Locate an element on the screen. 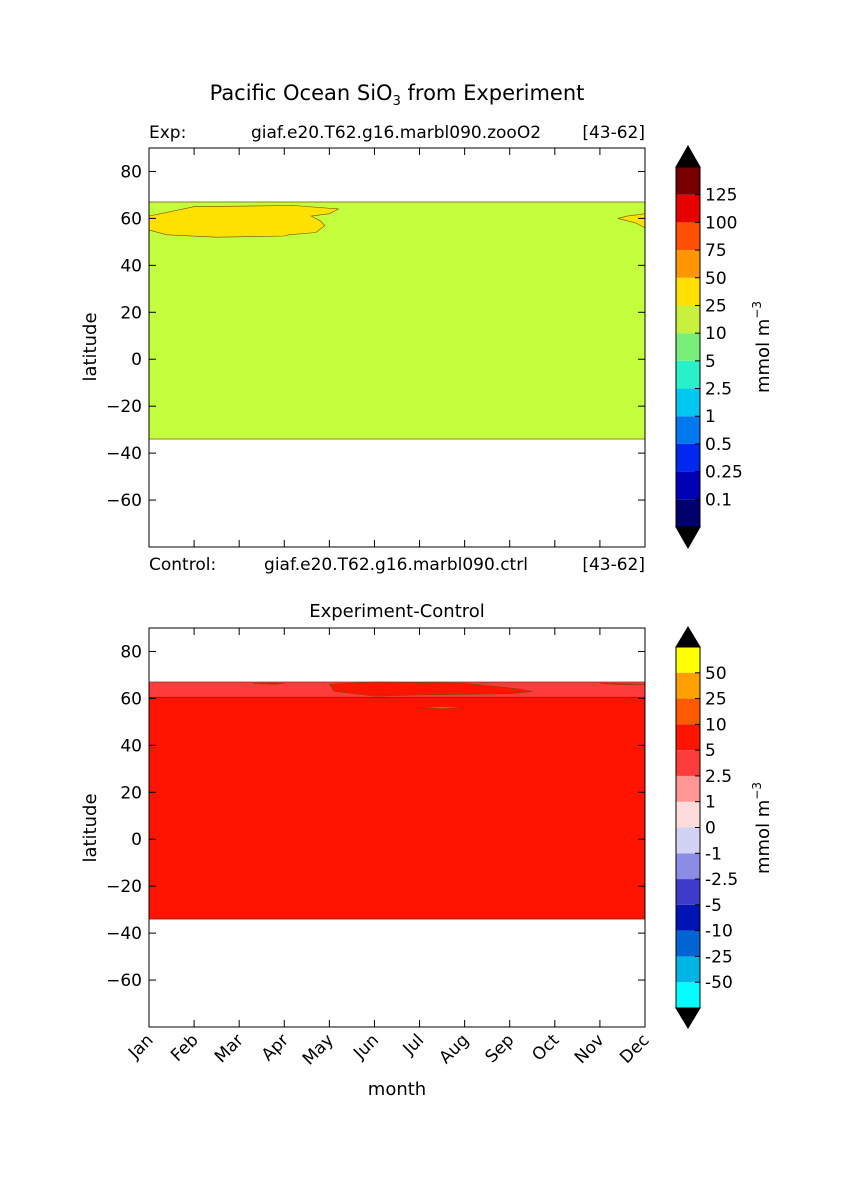 The height and width of the screenshot is (1179, 855). colorbar-tick-label: -2.5 is located at coordinates (721, 880).